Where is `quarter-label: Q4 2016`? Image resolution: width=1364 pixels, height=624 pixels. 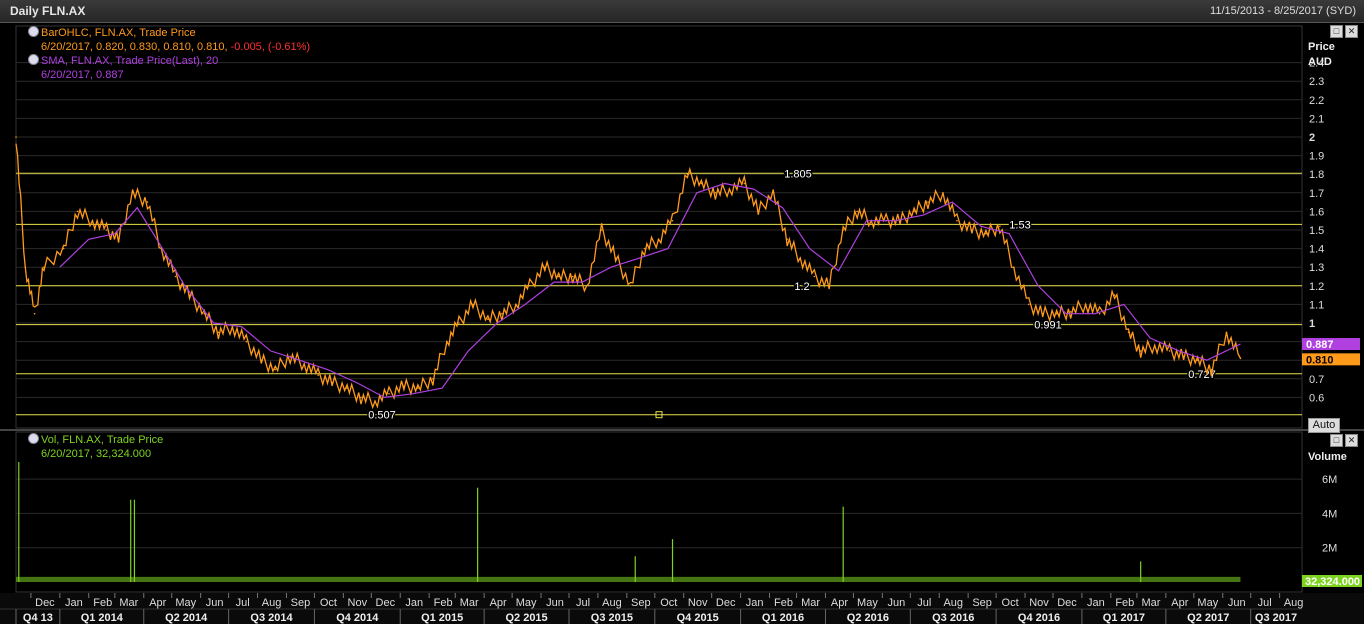
quarter-label: Q4 2016 is located at coordinates (1039, 618).